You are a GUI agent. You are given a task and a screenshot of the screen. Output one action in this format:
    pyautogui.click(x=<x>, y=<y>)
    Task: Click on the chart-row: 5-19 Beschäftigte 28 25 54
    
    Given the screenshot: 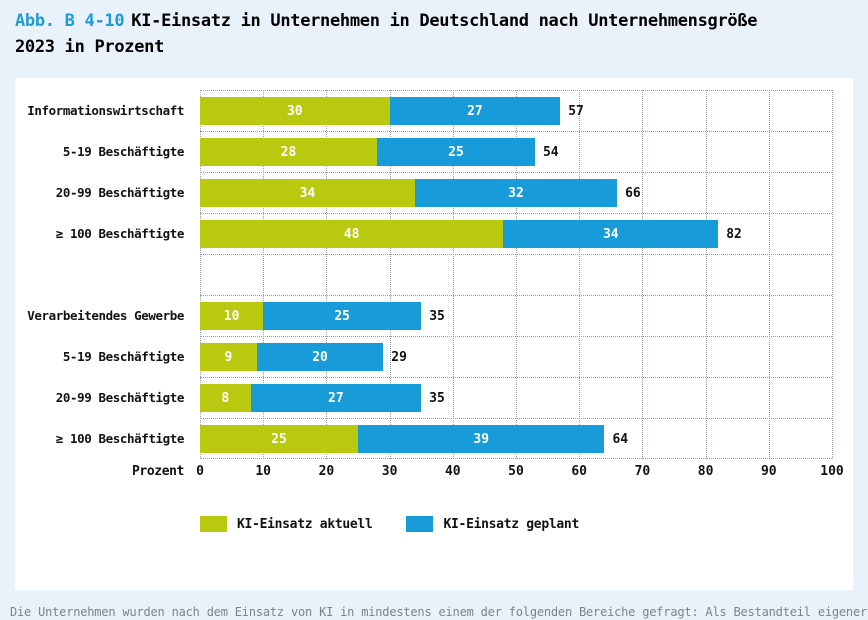 What is the action you would take?
    pyautogui.click(x=434, y=151)
    